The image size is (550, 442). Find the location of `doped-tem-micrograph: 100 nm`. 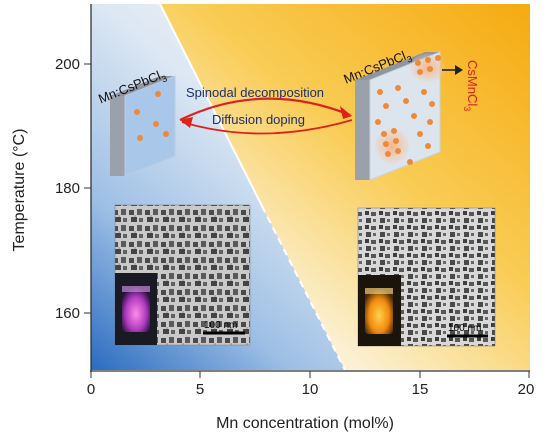

doped-tem-micrograph: 100 nm is located at coordinates (182, 275).